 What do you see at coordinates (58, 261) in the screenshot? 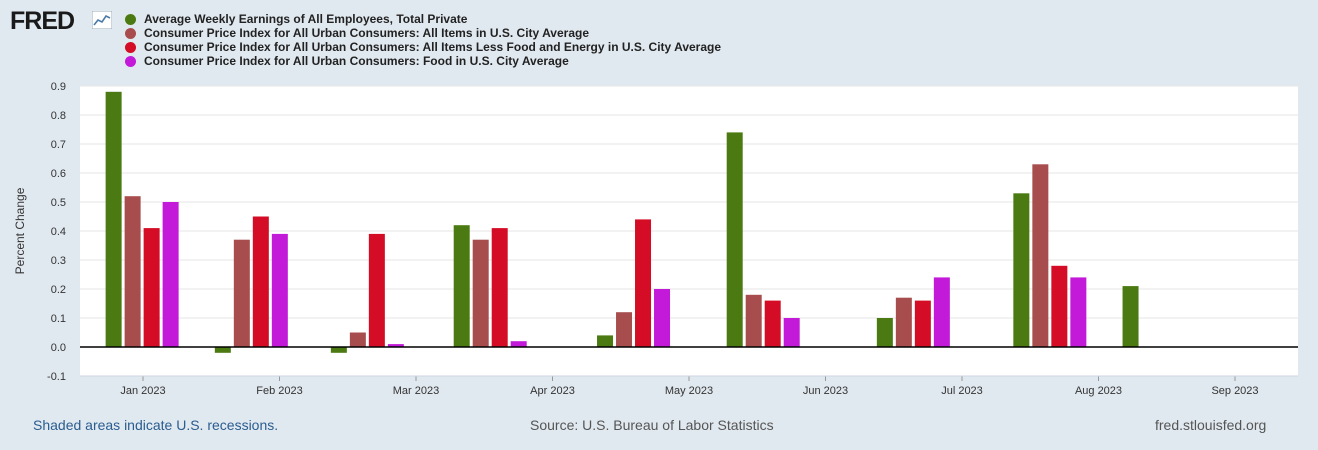
I see `y-tick-label: 0.3` at bounding box center [58, 261].